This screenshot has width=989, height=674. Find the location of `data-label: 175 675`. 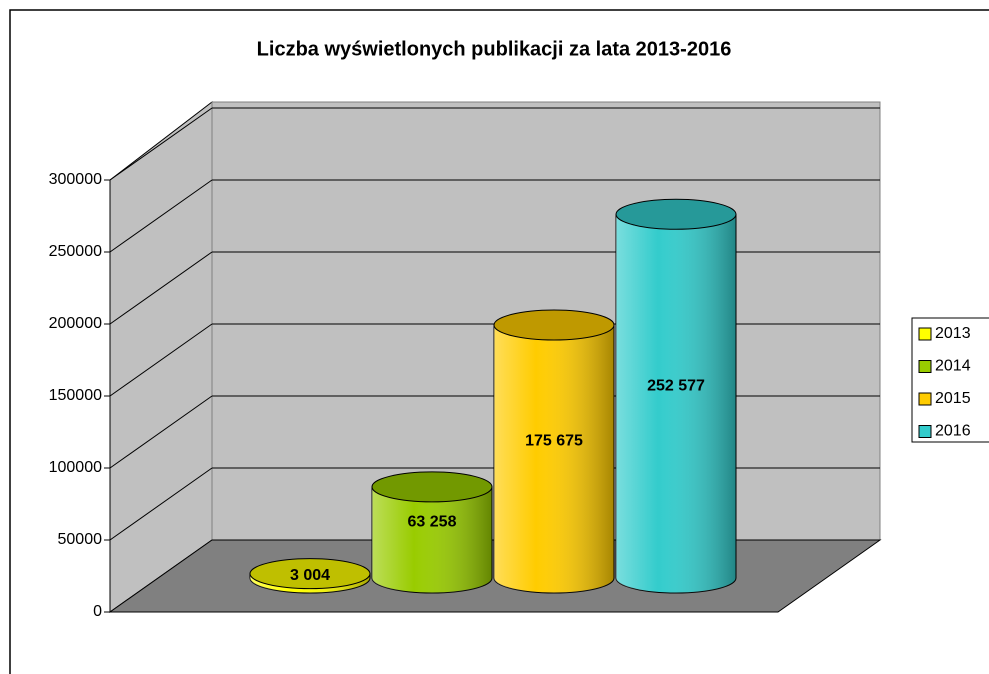

data-label: 175 675 is located at coordinates (554, 441).